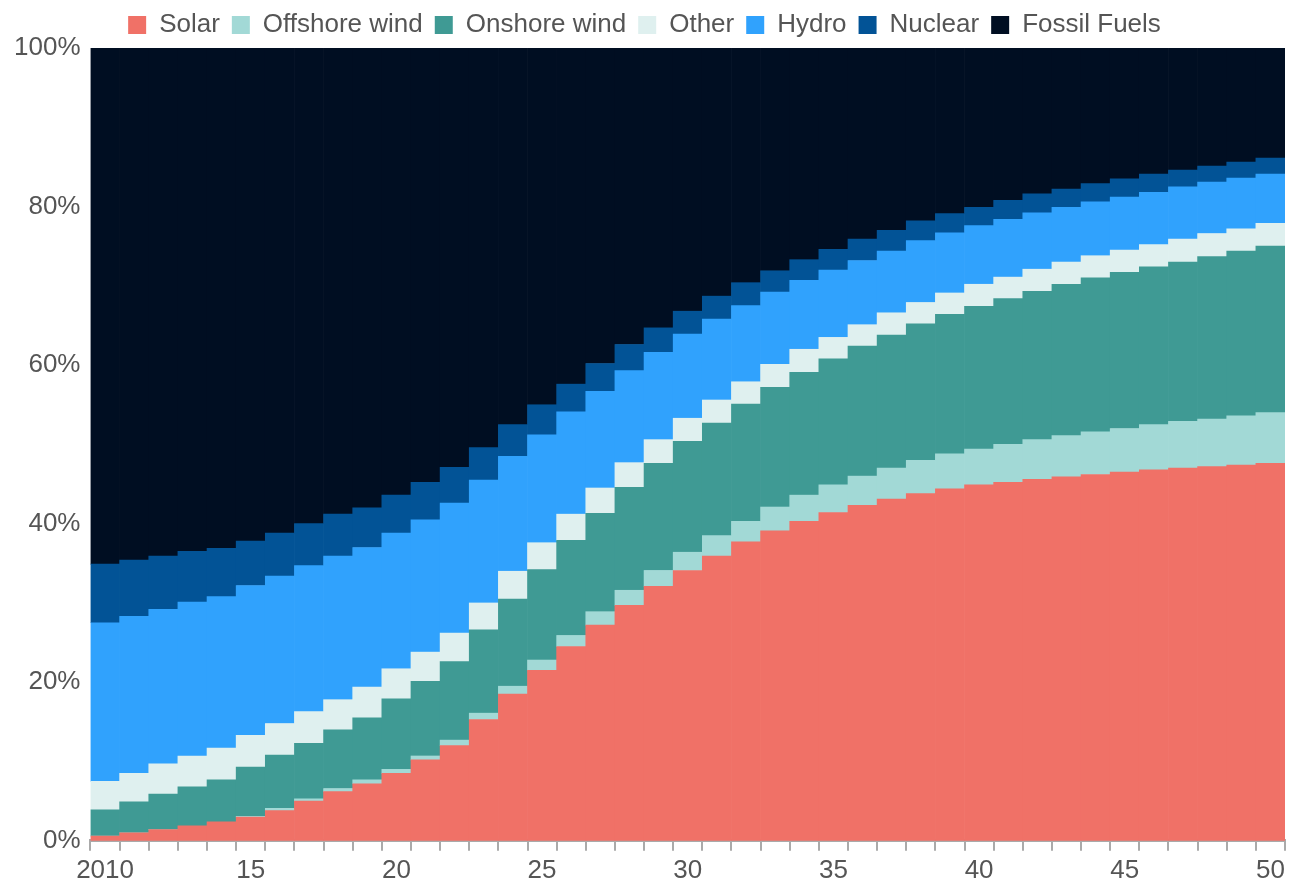  I want to click on legend-label: Hydro, so click(812, 23).